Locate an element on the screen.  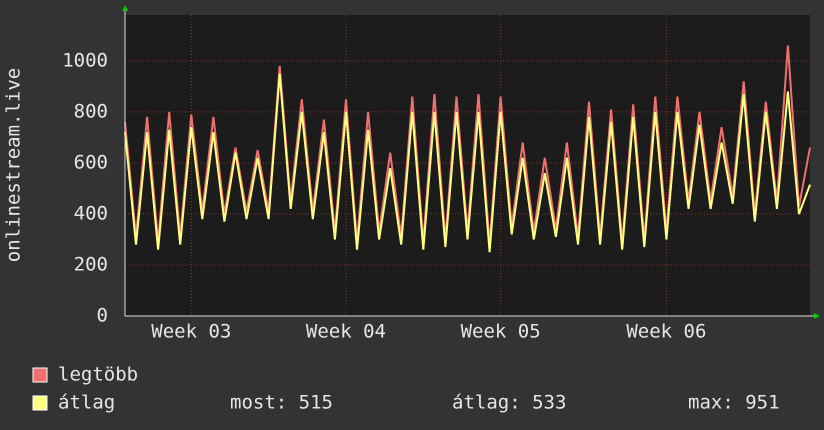
y-tick-label: 400 is located at coordinates (91, 213).